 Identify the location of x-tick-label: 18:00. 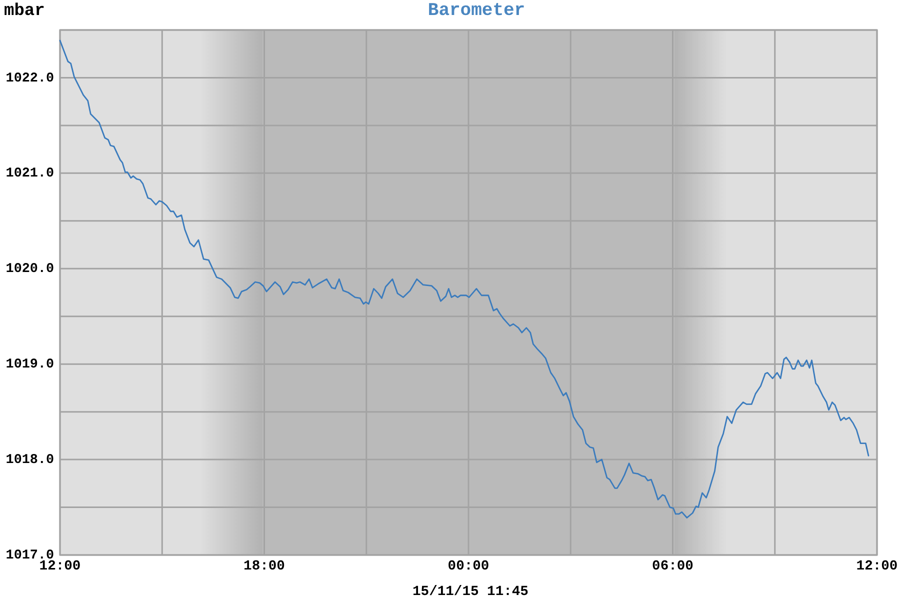
(264, 567).